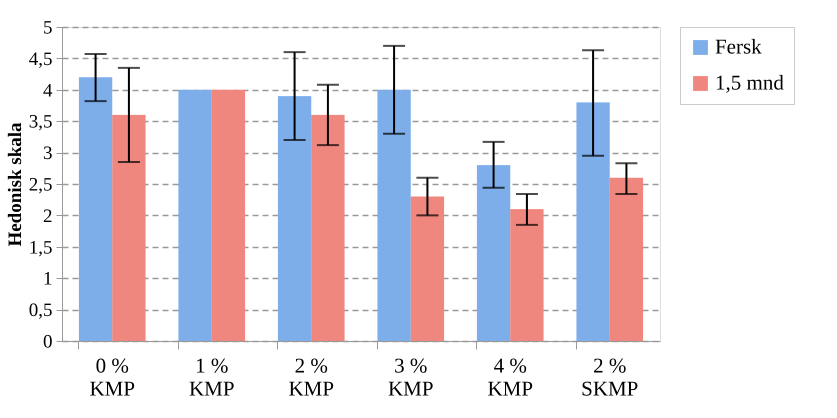  Describe the element at coordinates (510, 377) in the screenshot. I see `x-tick-label: 4 % KMP` at that location.